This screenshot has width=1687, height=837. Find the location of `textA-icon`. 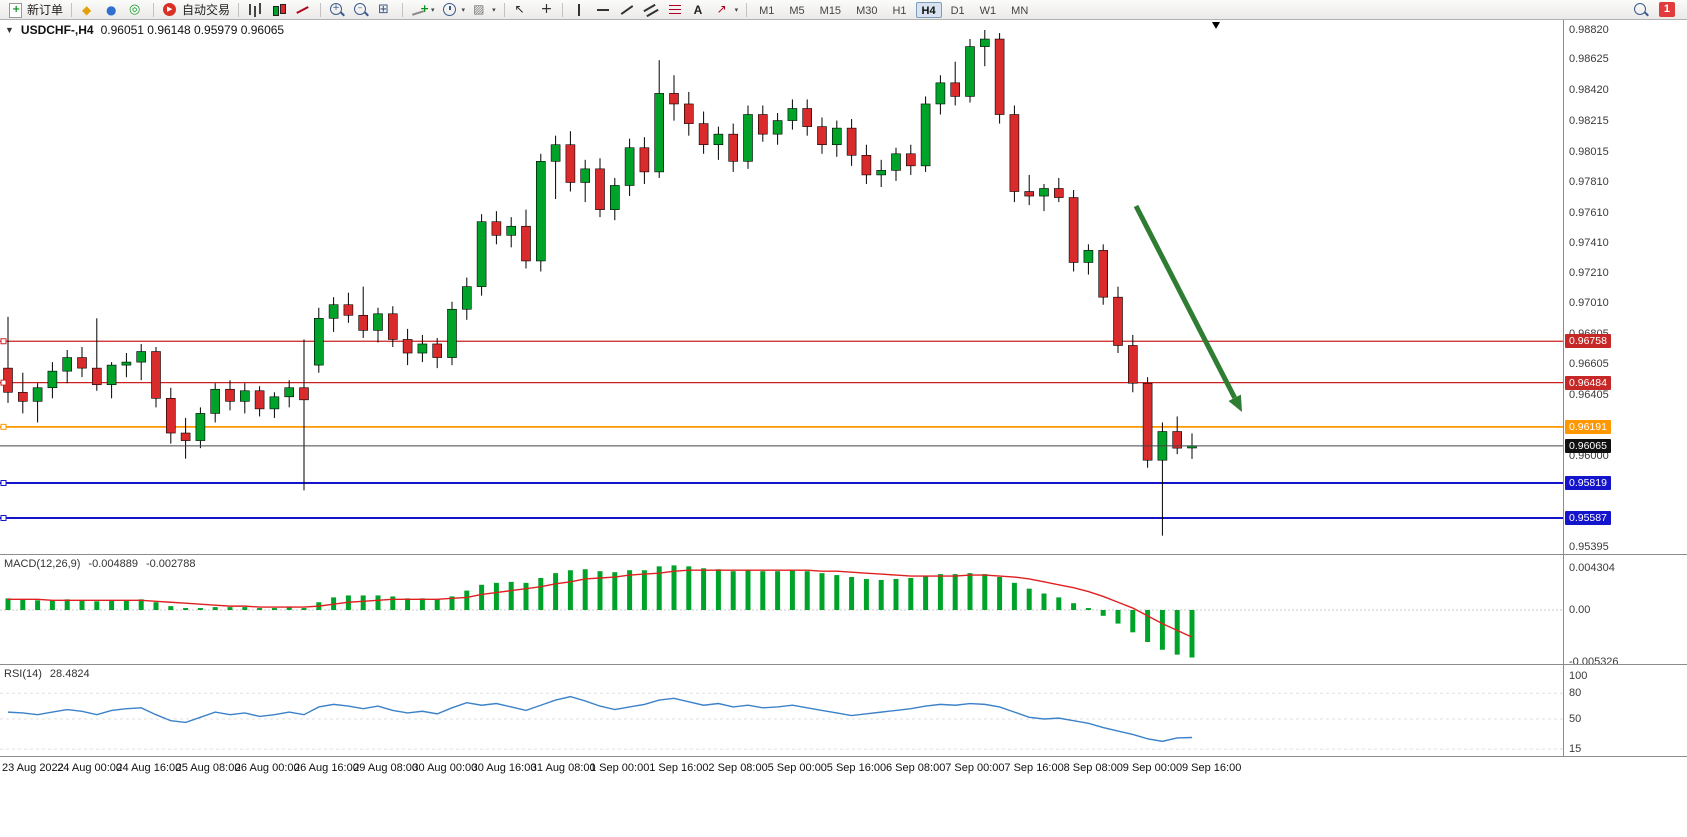

textA-icon is located at coordinates (699, 10).